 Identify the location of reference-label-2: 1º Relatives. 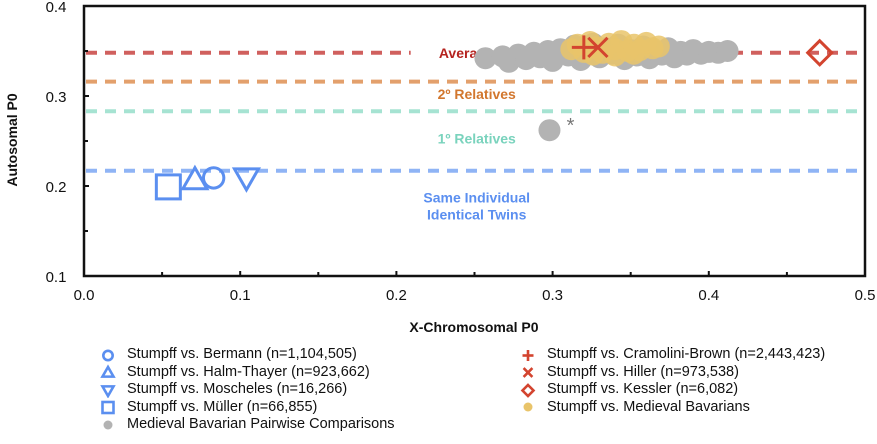
(477, 138).